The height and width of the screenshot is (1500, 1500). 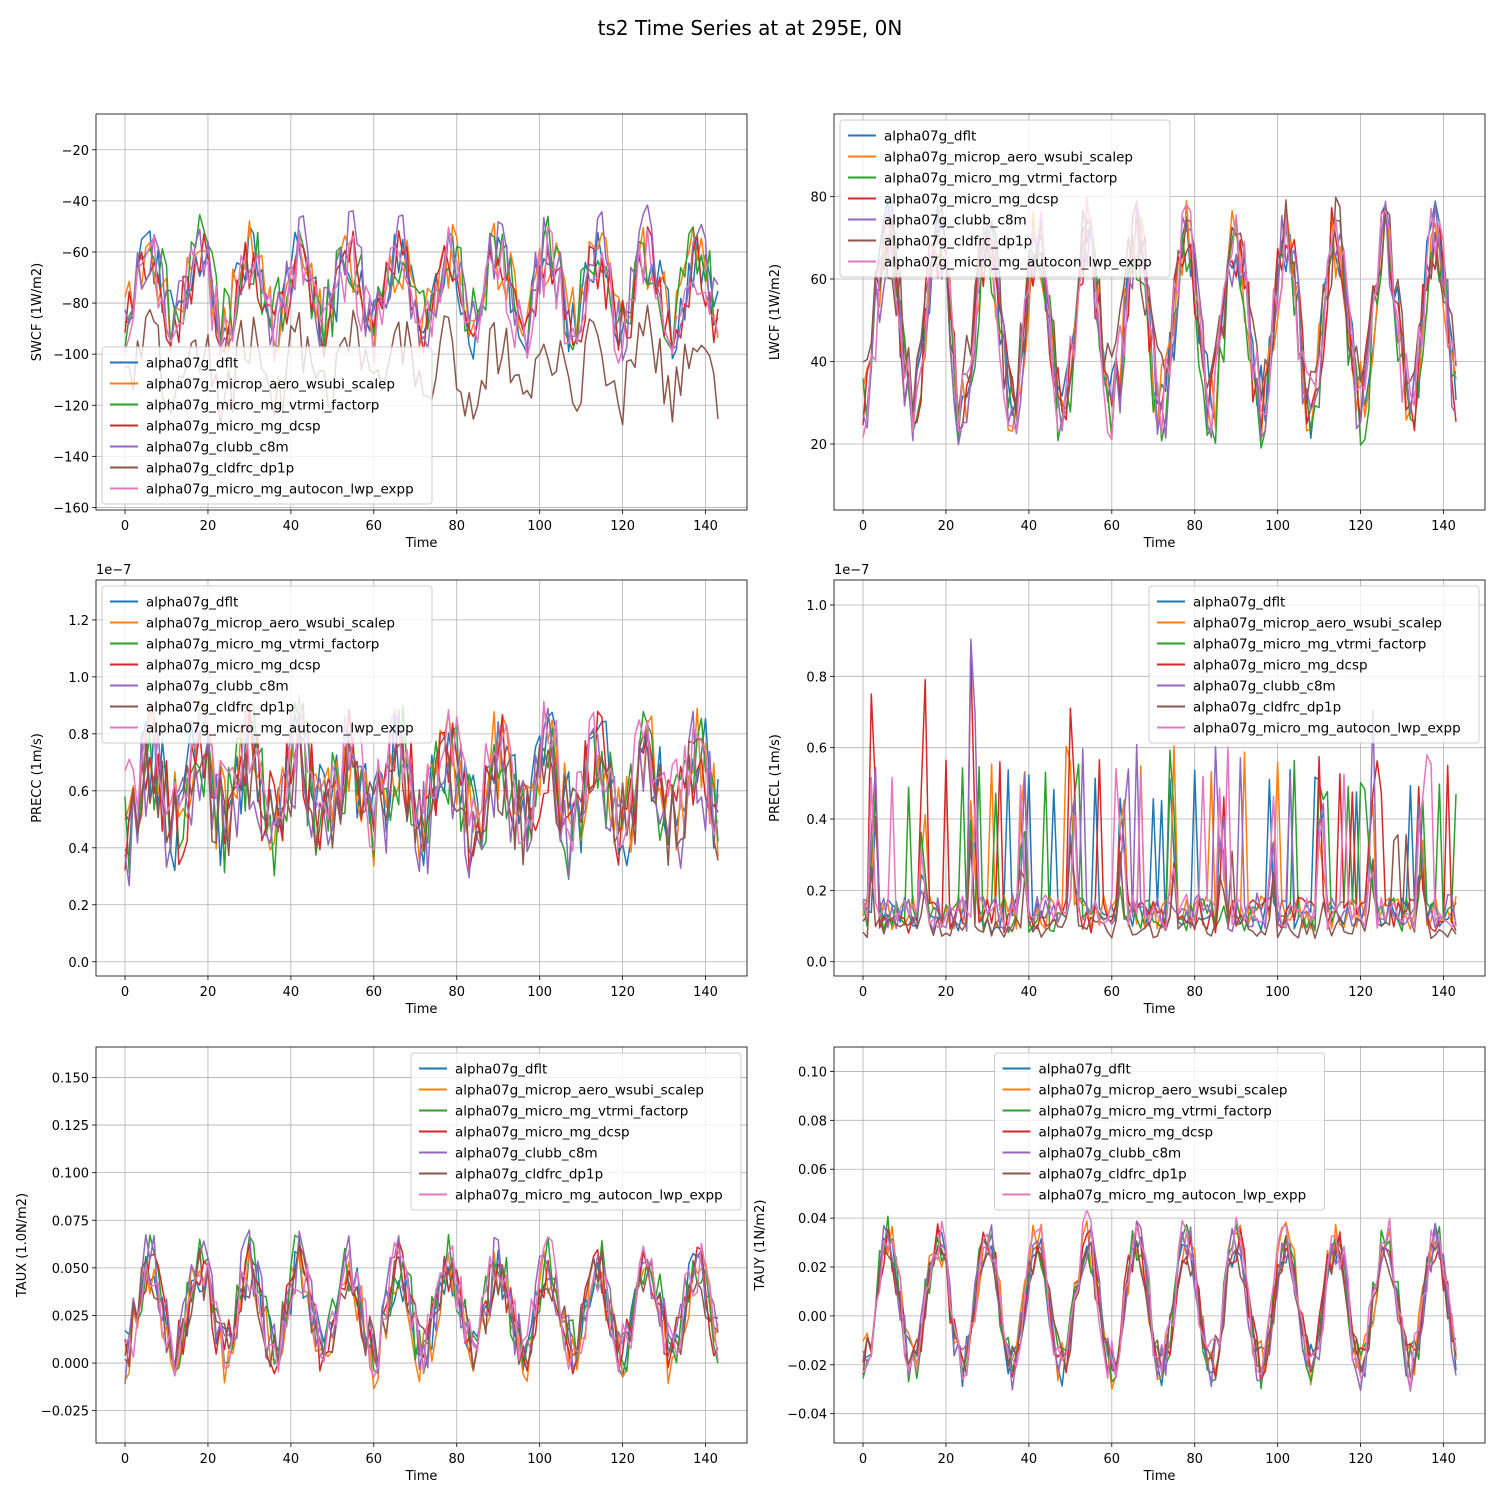 I want to click on y-axis-label: SWCF (1W/m2), so click(x=37, y=312).